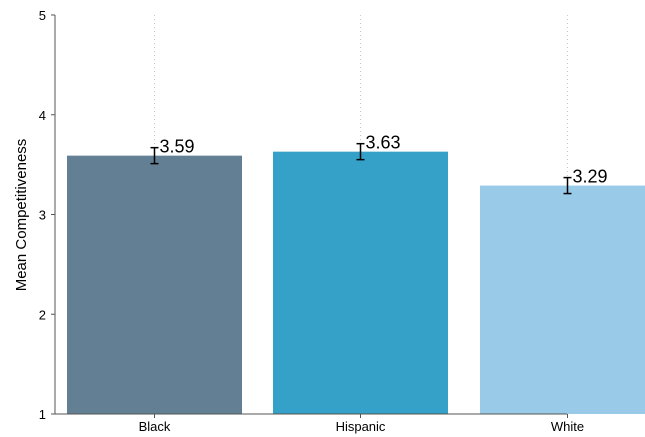 This screenshot has height=437, width=645. Describe the element at coordinates (42, 215) in the screenshot. I see `y-tick-label: 3` at that location.